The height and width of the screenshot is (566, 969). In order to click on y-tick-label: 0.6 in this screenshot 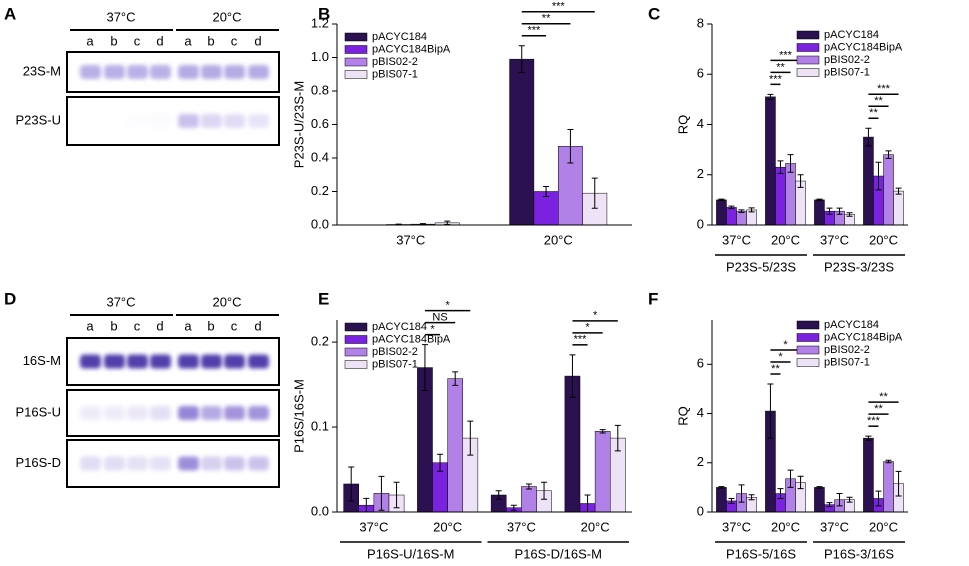, I will do `click(320, 123)`.